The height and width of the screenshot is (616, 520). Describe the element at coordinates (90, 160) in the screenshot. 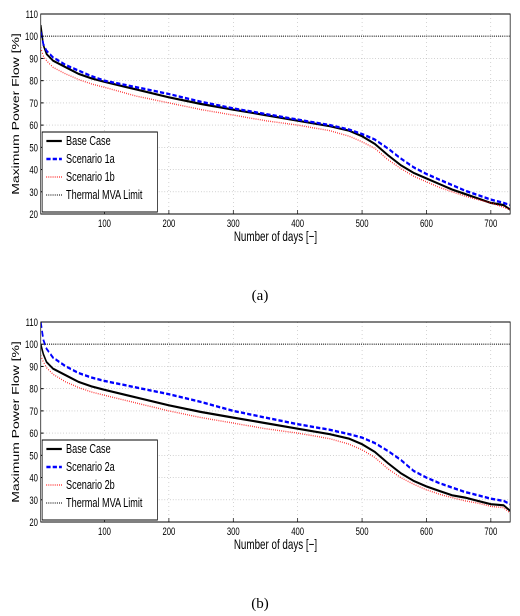

I see `legend-label-2: Scenario 1a` at that location.